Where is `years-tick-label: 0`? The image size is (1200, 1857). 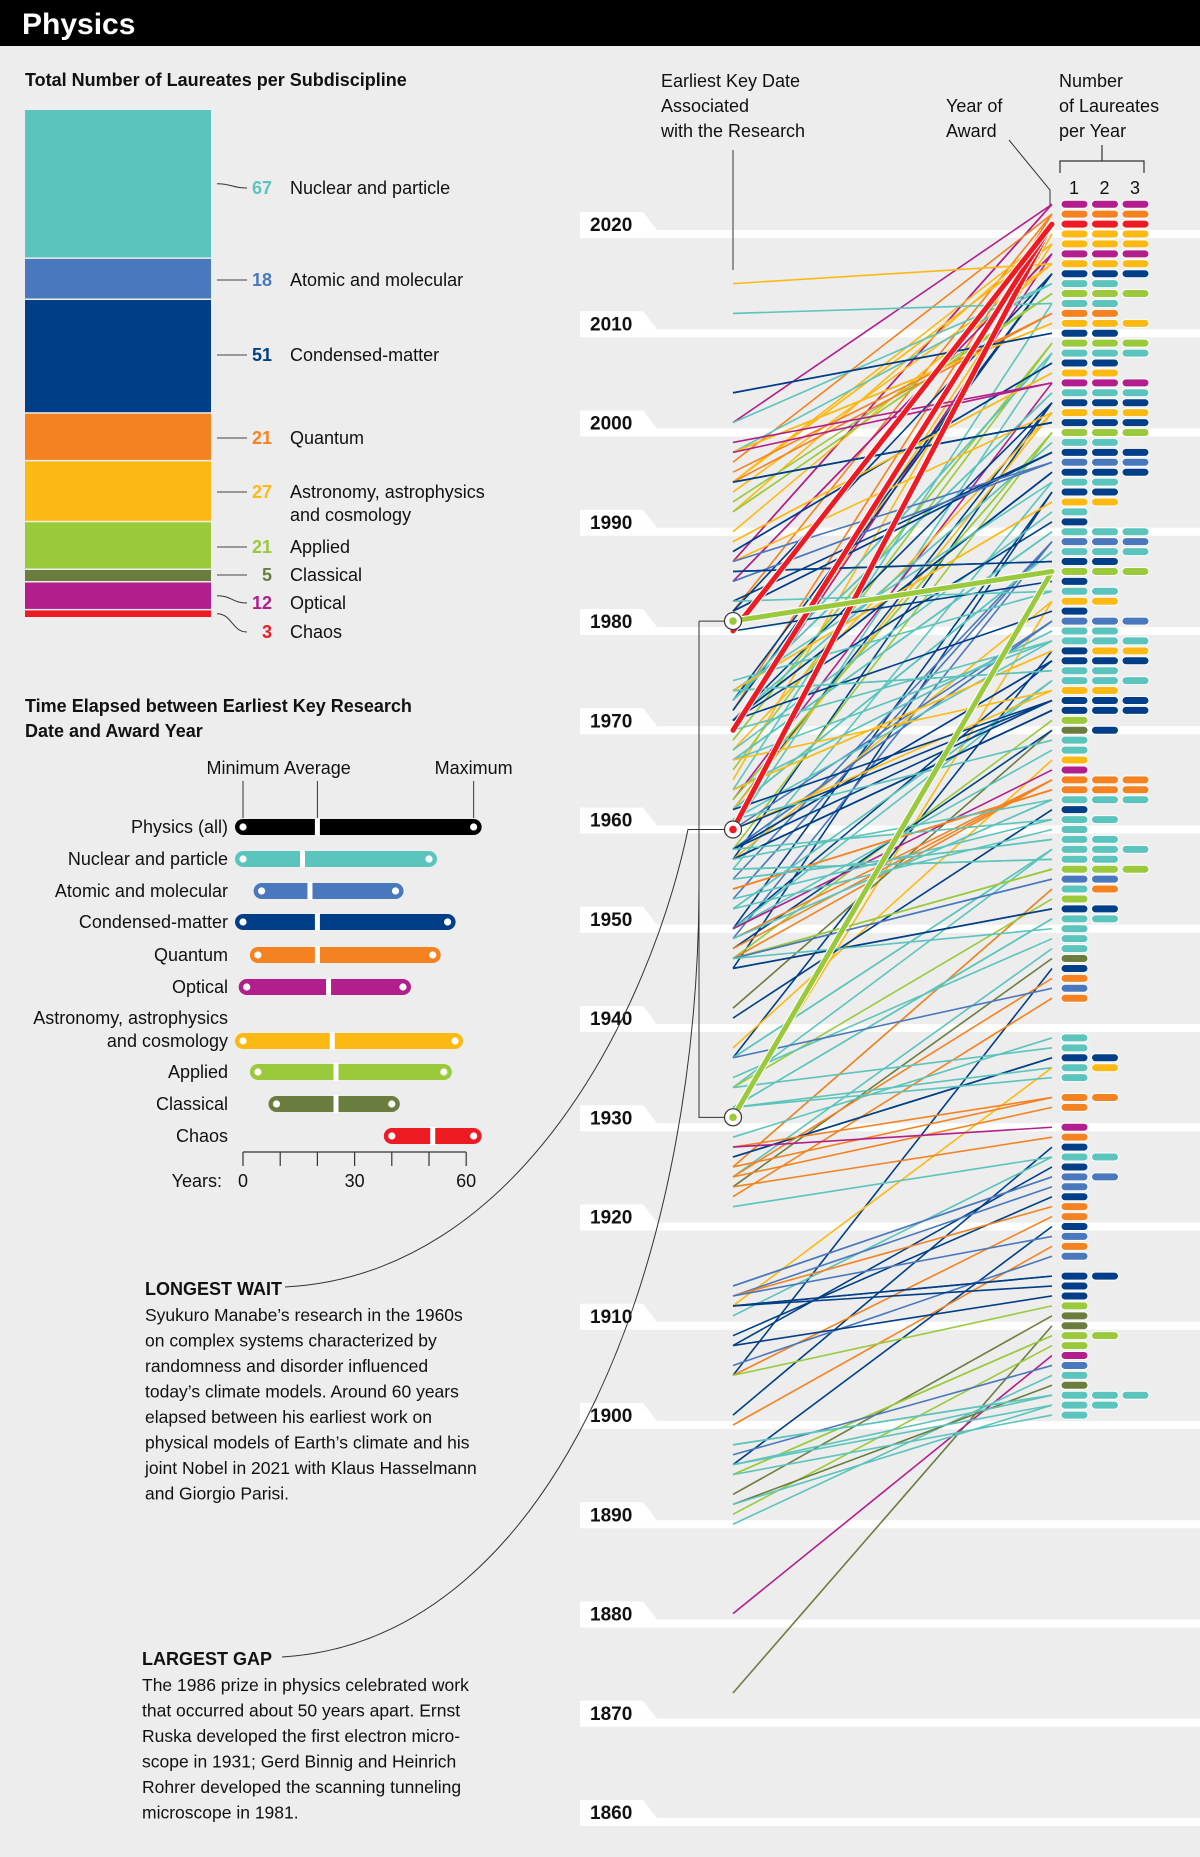
years-tick-label: 0 is located at coordinates (243, 1181).